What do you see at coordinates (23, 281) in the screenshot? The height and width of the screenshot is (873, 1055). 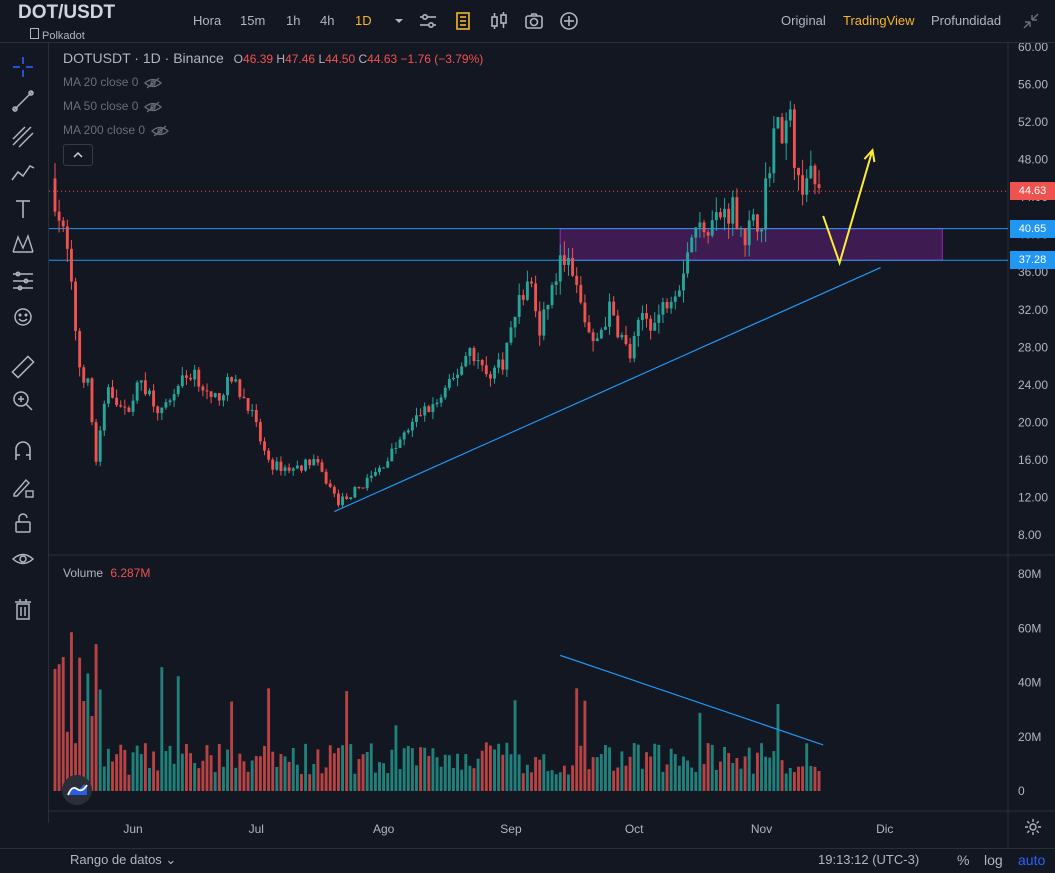 I see `measure-icon` at bounding box center [23, 281].